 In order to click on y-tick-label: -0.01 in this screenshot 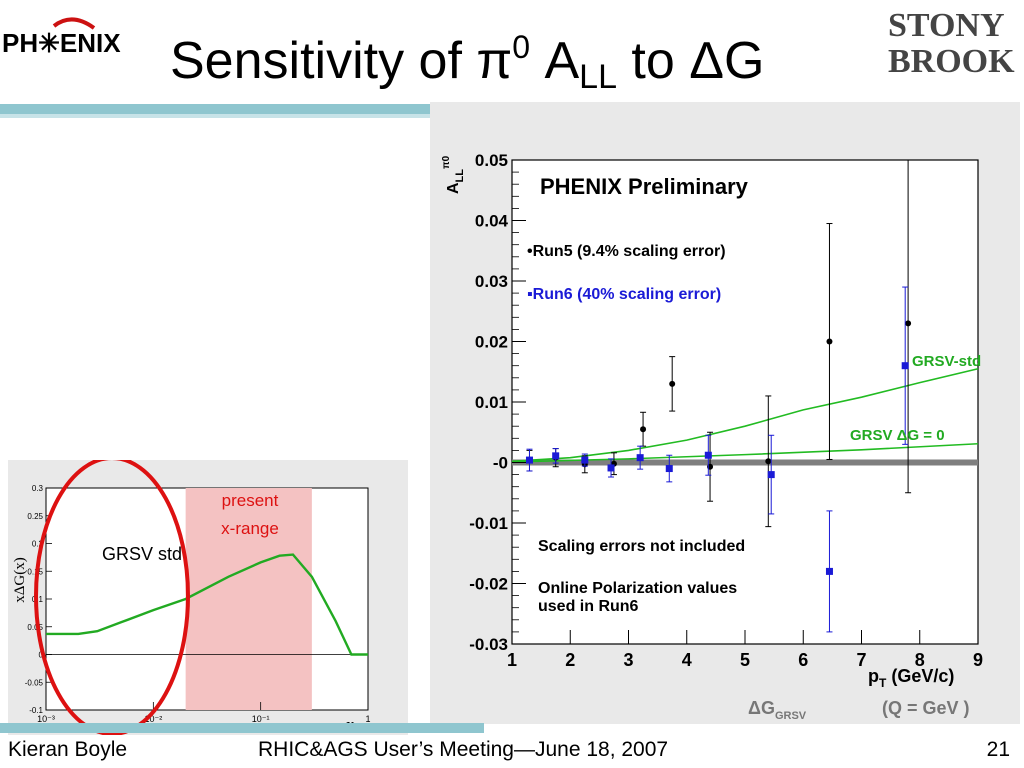, I will do `click(488, 523)`.